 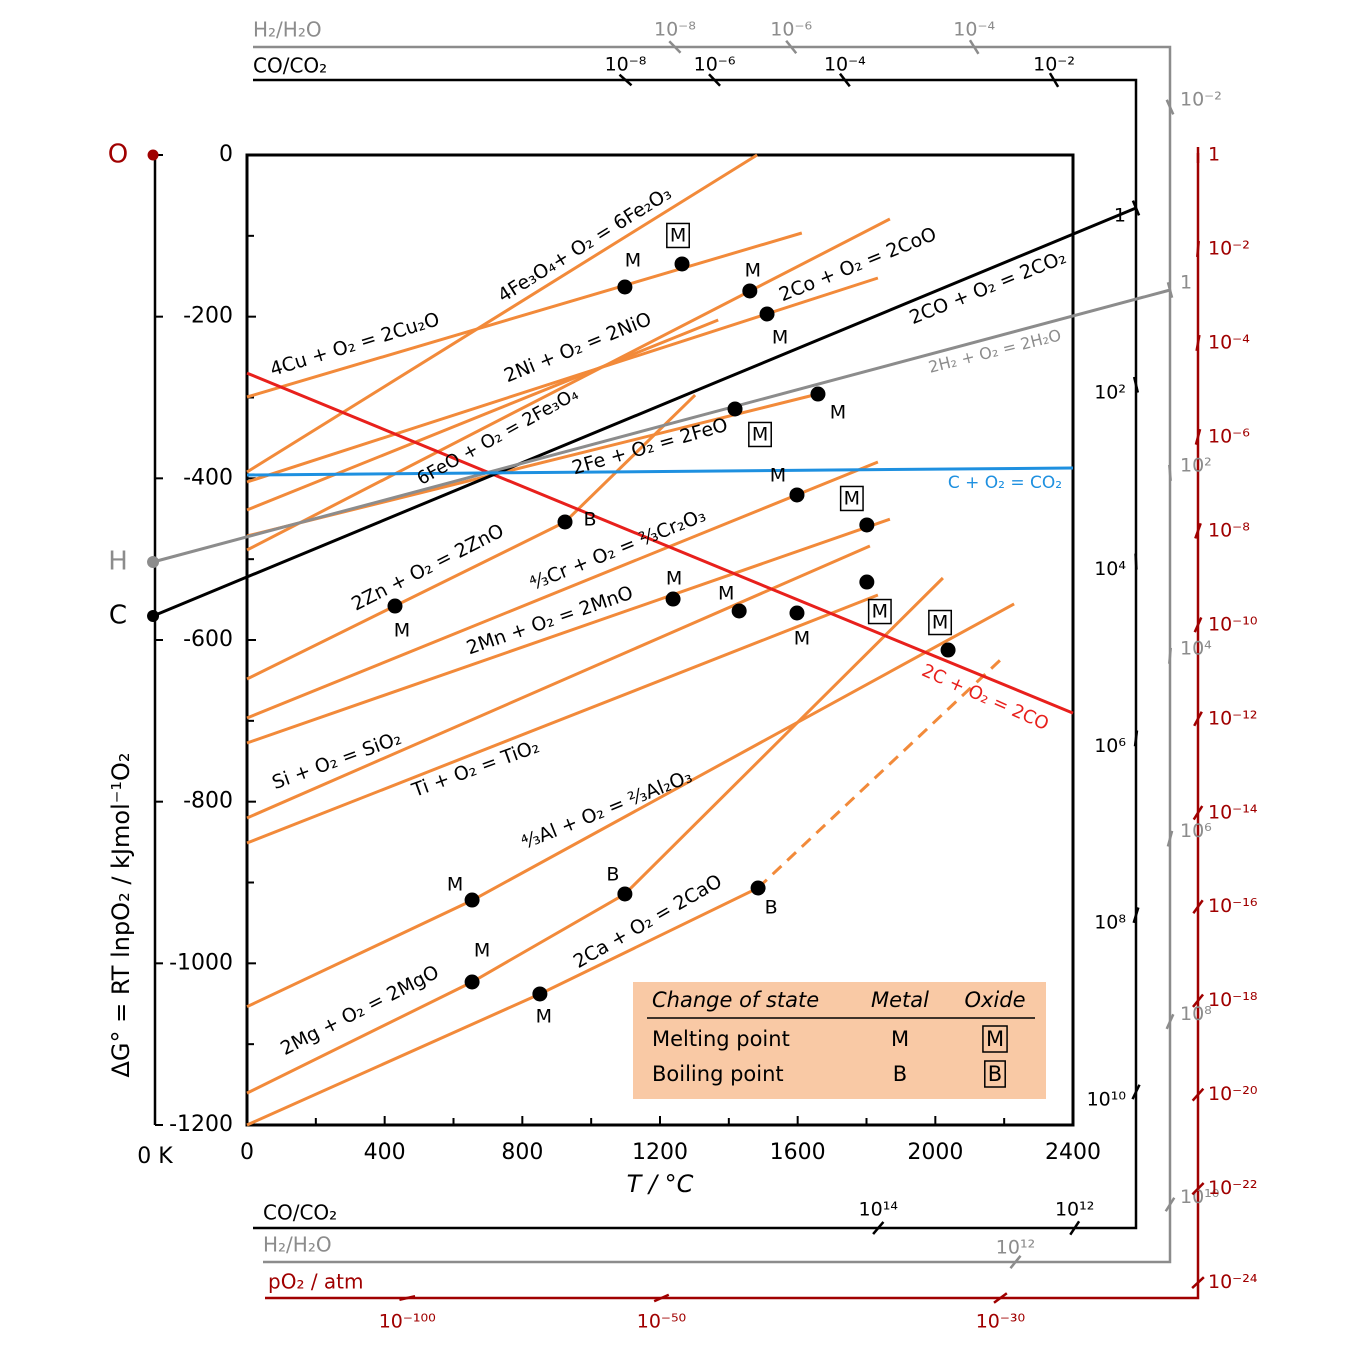 I want to click on y-tick-label: 0, so click(x=226, y=154).